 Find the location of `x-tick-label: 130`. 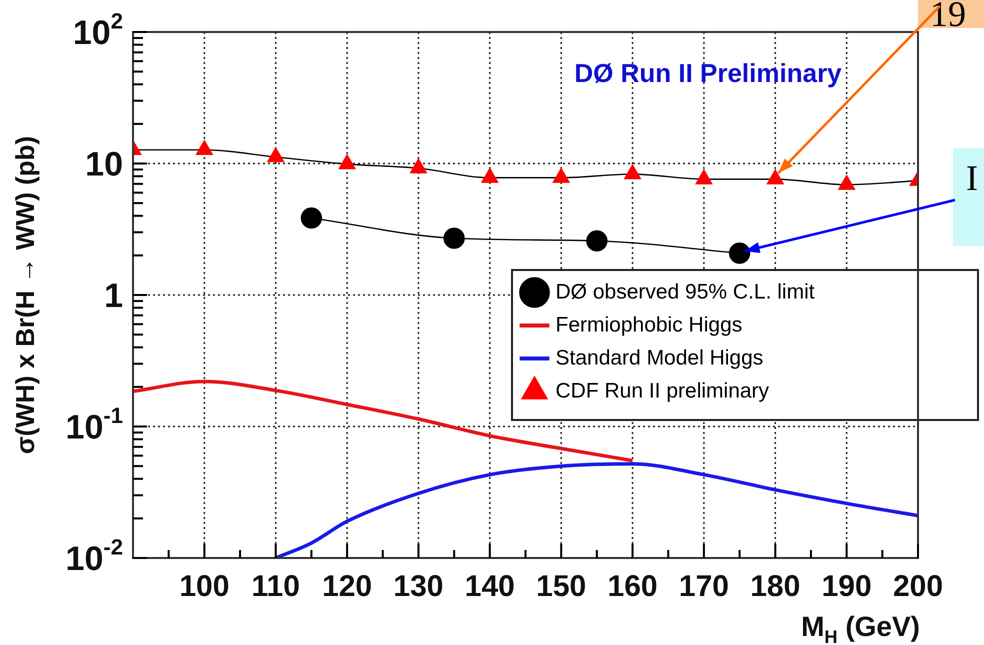

x-tick-label: 130 is located at coordinates (418, 586).